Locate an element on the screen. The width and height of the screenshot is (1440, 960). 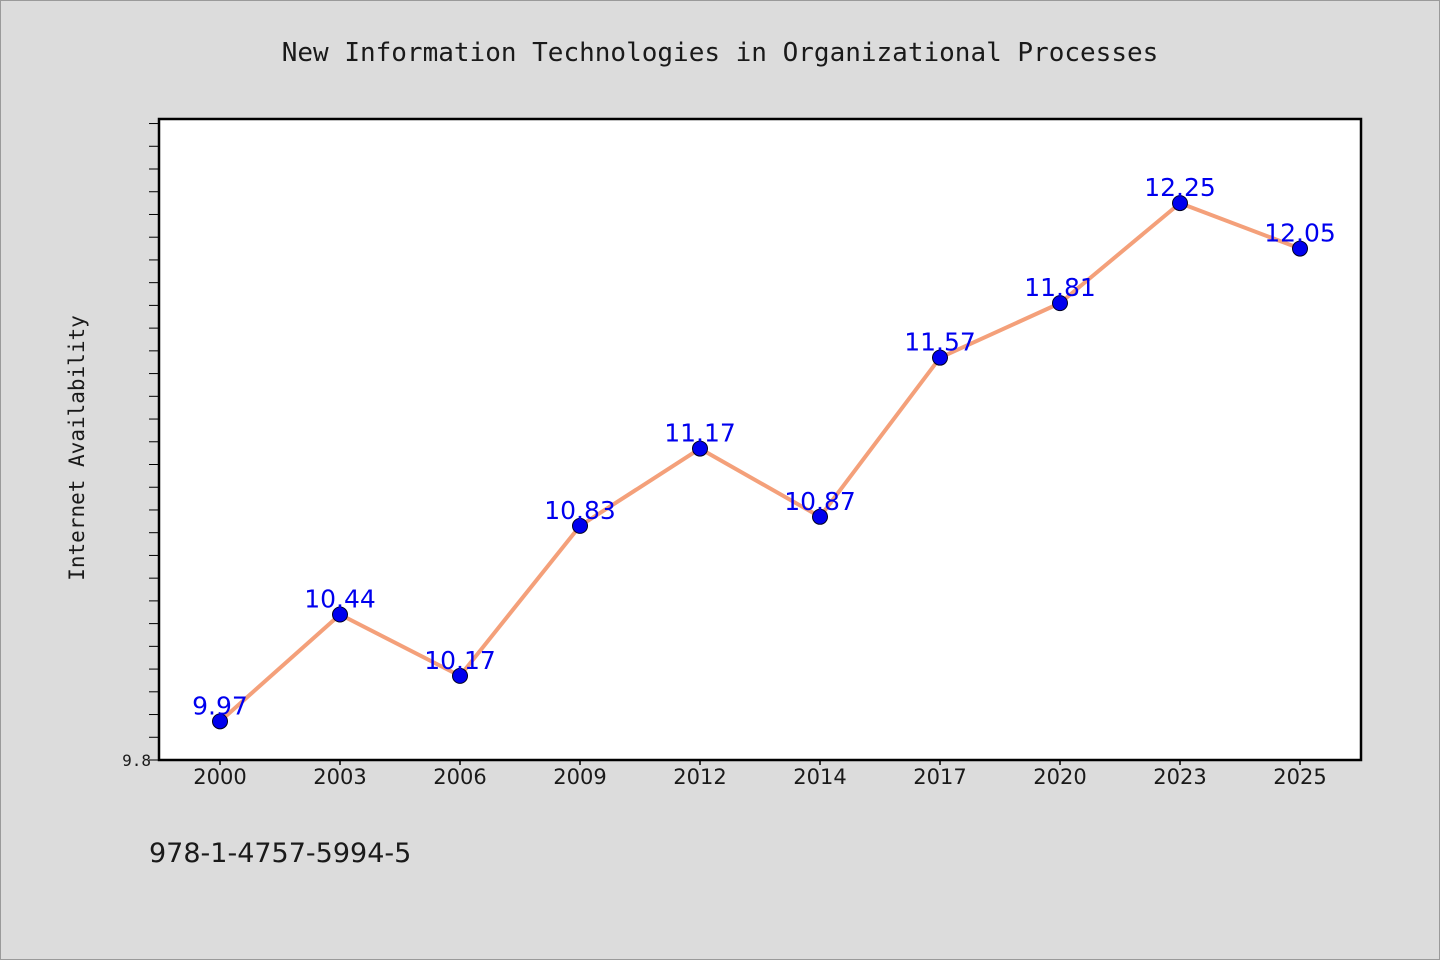
x-tick-label: 2020 is located at coordinates (1059, 777).